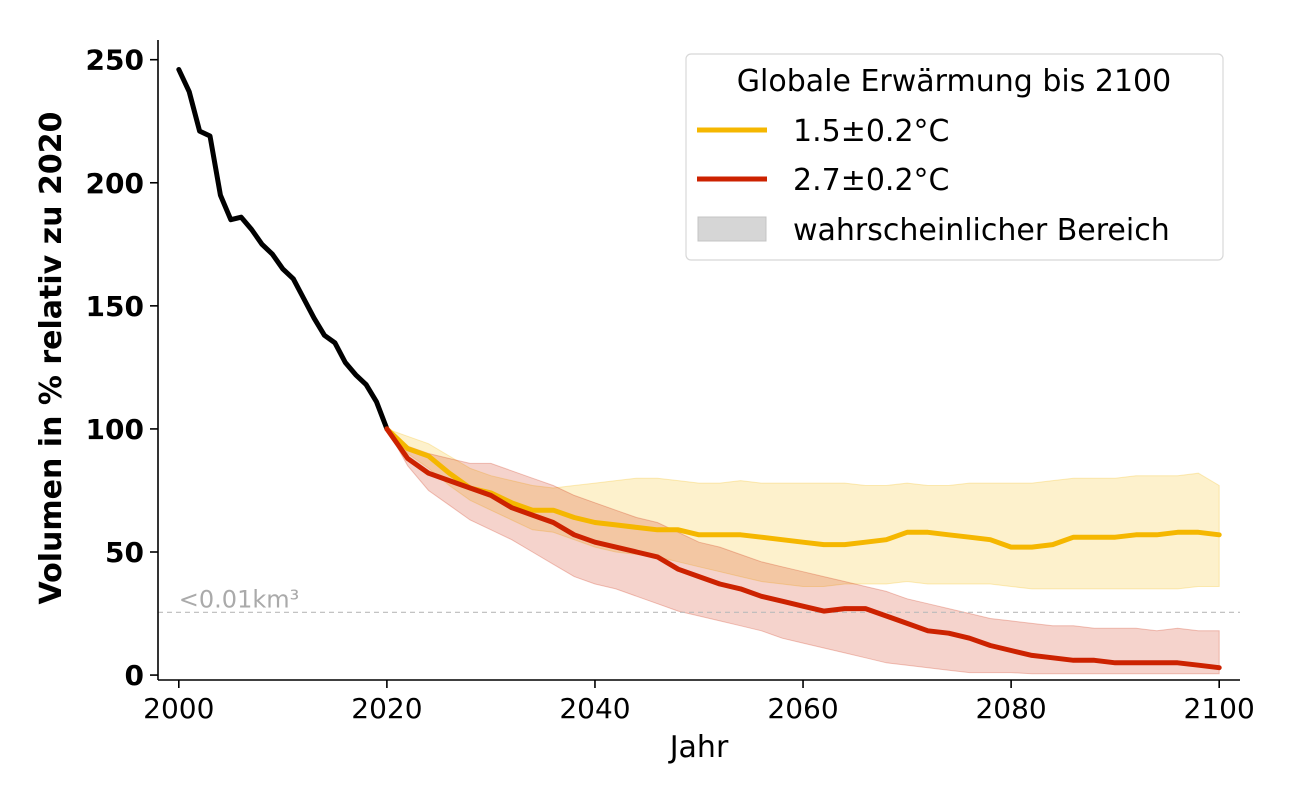 This screenshot has height=800, width=1300. I want to click on y-tick-label: 250, so click(115, 60).